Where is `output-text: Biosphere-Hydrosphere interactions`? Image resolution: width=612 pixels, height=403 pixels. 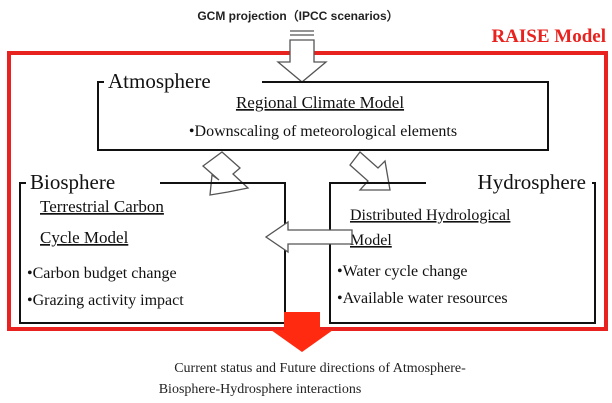 output-text: Biosphere-Hydrosphere interactions is located at coordinates (260, 389).